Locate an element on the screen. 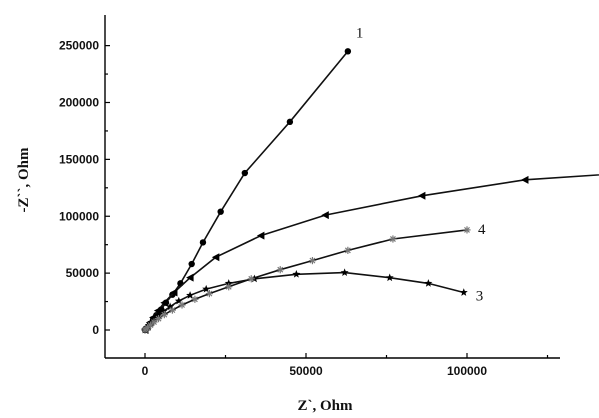 This screenshot has width=599, height=418. y-tick-label: 50000 is located at coordinates (83, 273).